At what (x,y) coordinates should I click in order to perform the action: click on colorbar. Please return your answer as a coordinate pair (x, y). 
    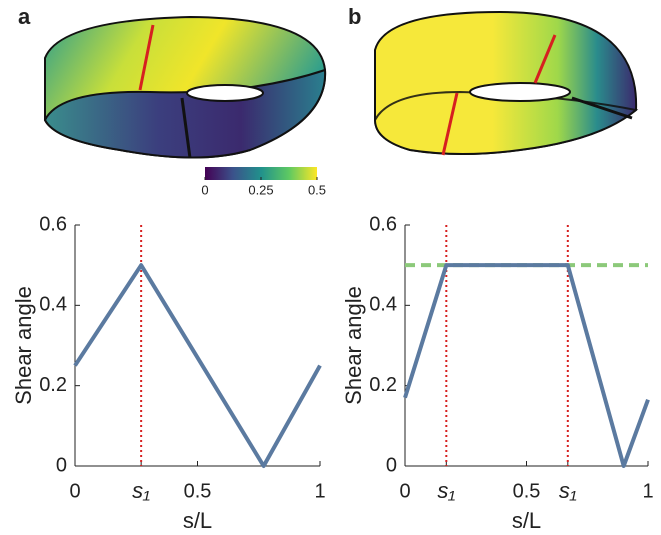
    Looking at the image, I should click on (261, 173).